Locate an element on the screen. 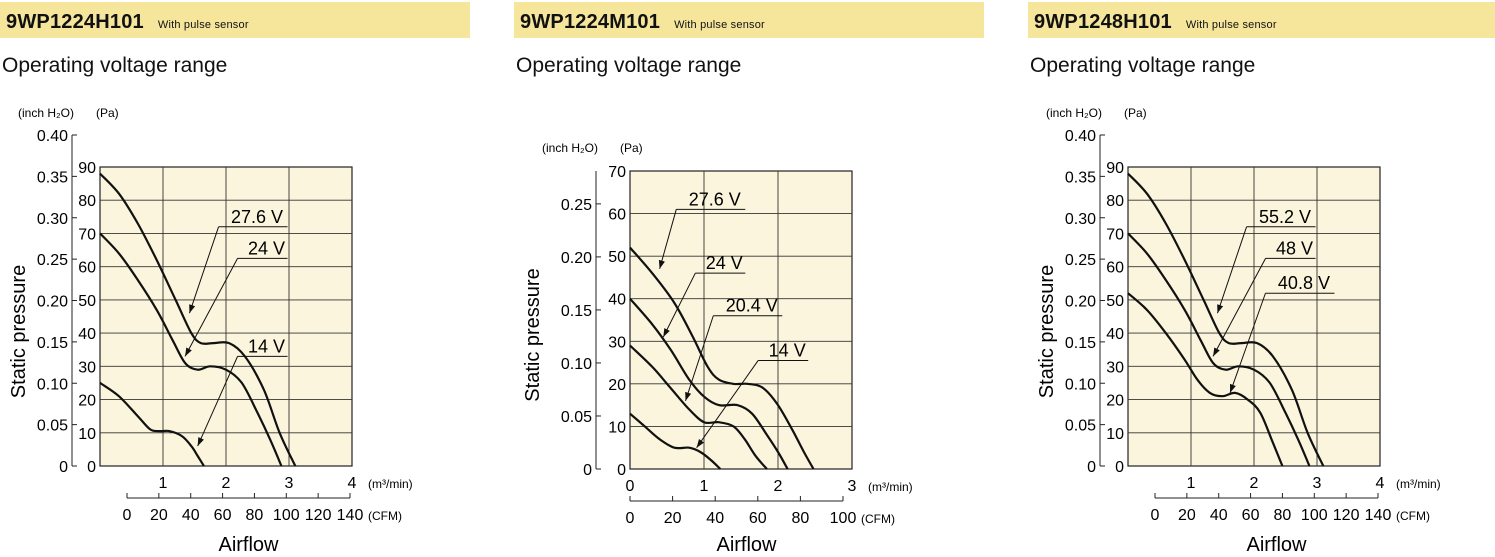  model-header: 9WP1224H101 With pulse sensor is located at coordinates (127, 22).